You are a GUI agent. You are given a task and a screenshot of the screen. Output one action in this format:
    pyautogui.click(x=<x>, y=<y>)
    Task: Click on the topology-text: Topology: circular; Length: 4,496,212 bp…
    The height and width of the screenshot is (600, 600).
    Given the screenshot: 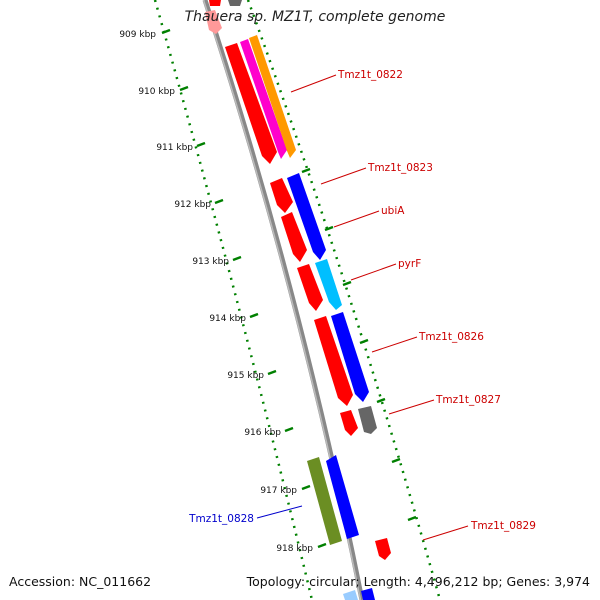 What is the action you would take?
    pyautogui.click(x=418, y=581)
    